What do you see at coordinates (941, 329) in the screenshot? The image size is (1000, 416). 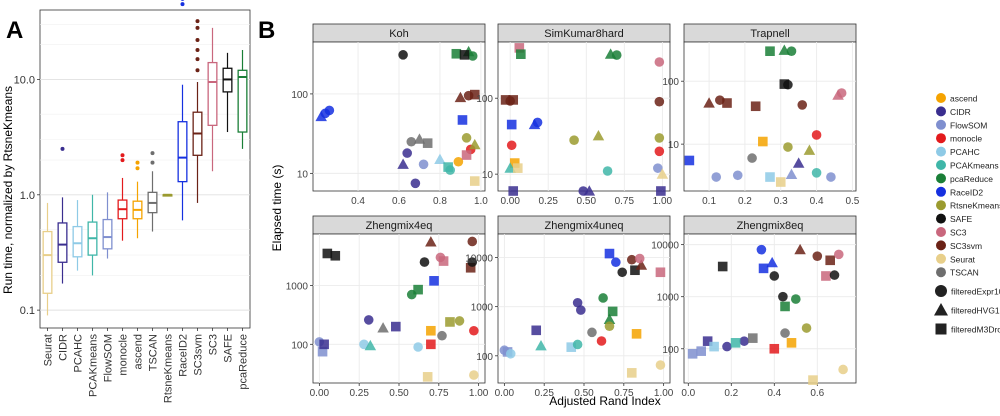 I see `legend-shape-square` at bounding box center [941, 329].